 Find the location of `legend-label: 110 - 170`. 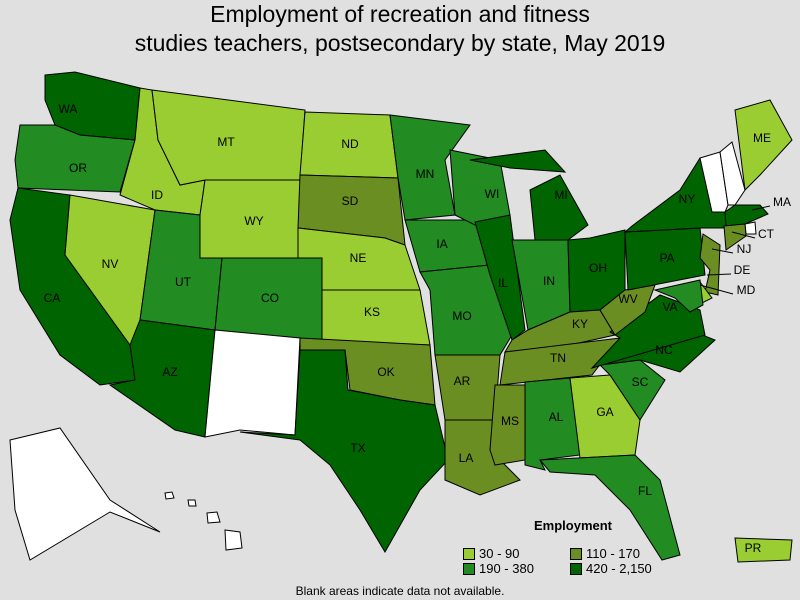

legend-label: 110 - 170 is located at coordinates (613, 553).